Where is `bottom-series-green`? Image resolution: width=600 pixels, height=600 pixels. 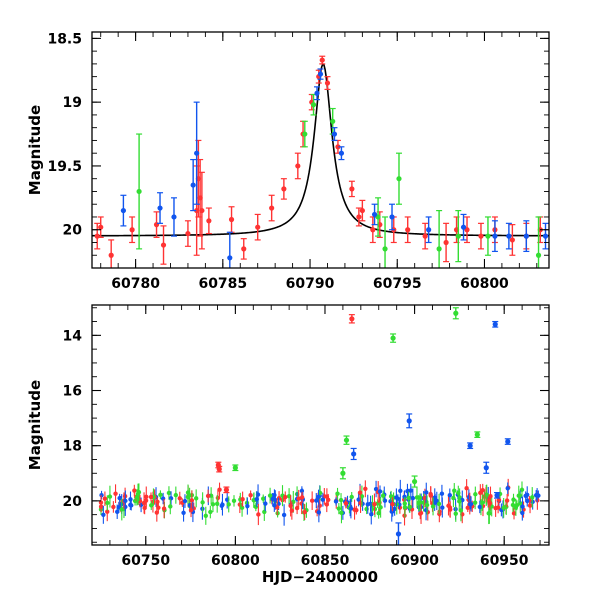
bottom-series-green is located at coordinates (356, 397).